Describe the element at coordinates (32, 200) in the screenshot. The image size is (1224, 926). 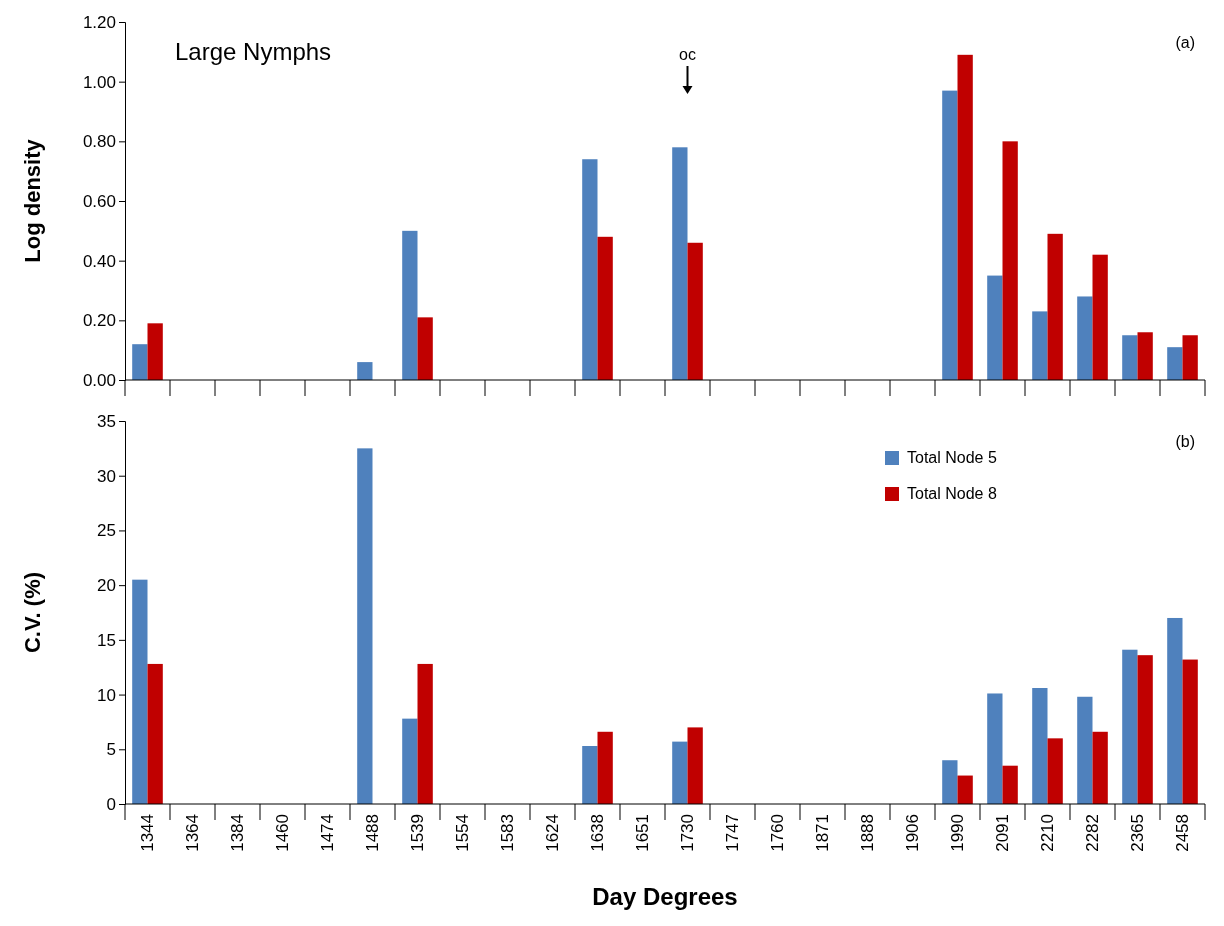
I see `y-axis-title: Log density` at that location.